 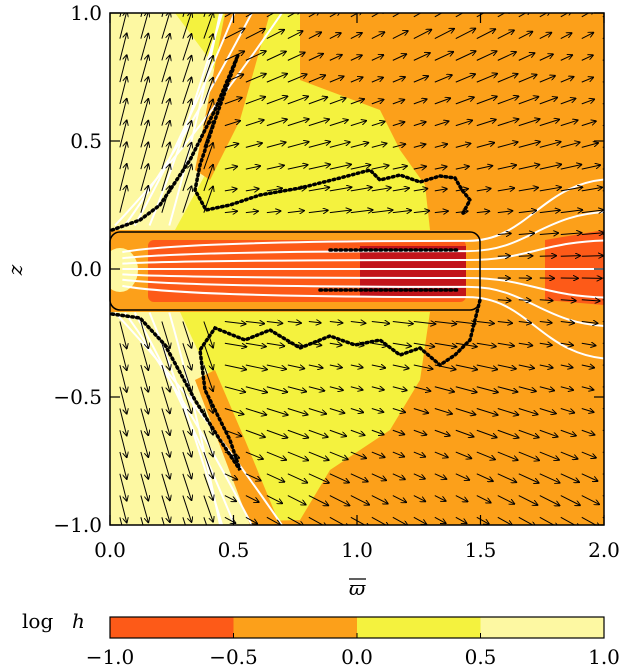 What do you see at coordinates (86, 141) in the screenshot?
I see `y-tick-label: 0.5` at bounding box center [86, 141].